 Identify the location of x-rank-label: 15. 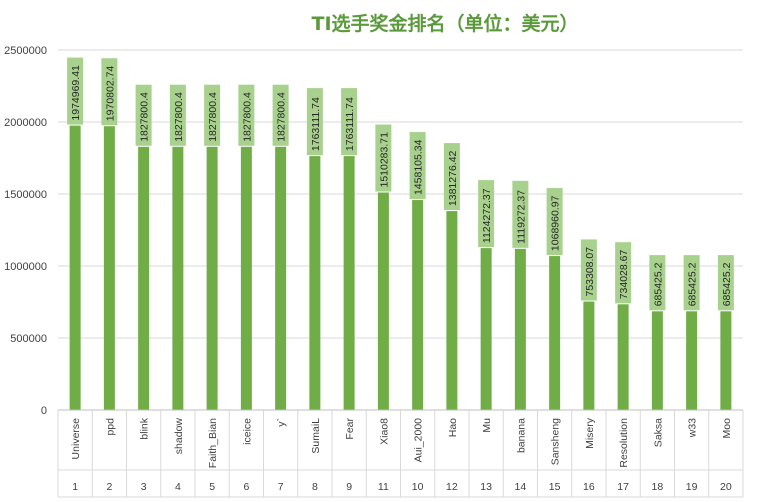
(555, 487).